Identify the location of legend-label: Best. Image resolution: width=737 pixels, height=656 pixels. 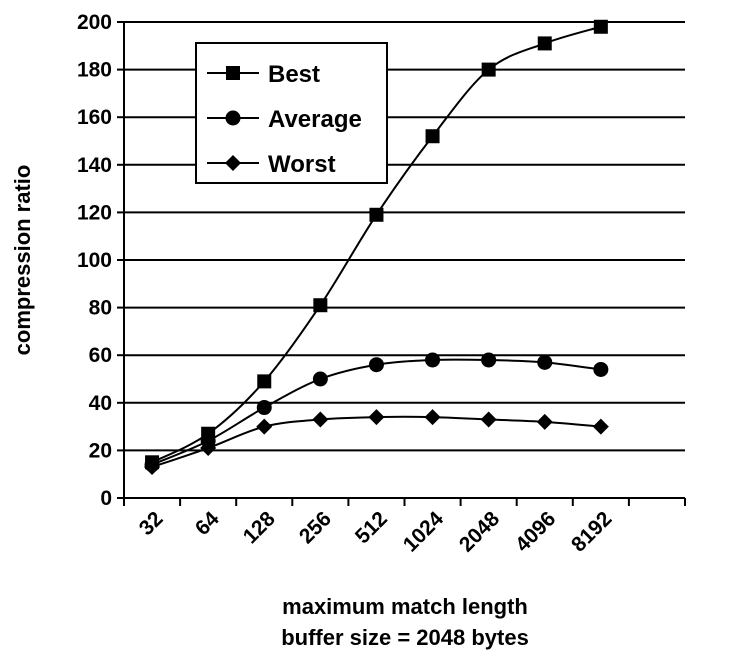
(294, 74).